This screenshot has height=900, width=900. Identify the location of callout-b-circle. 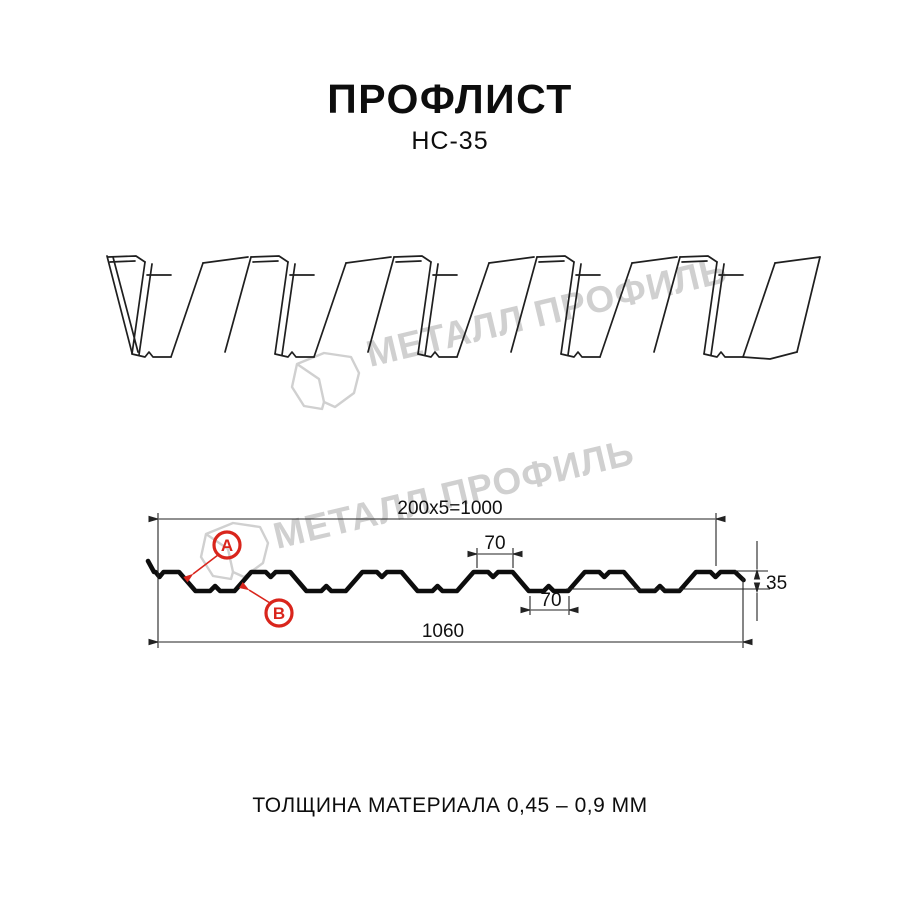
(279, 613).